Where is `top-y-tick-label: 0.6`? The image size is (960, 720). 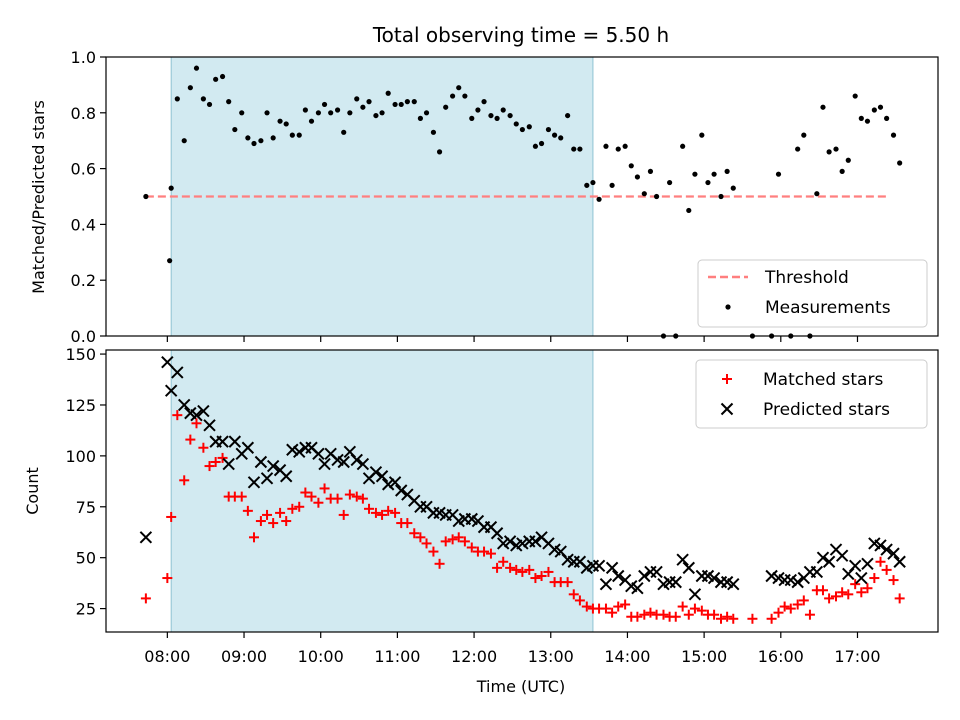
top-y-tick-label: 0.6 is located at coordinates (83, 169).